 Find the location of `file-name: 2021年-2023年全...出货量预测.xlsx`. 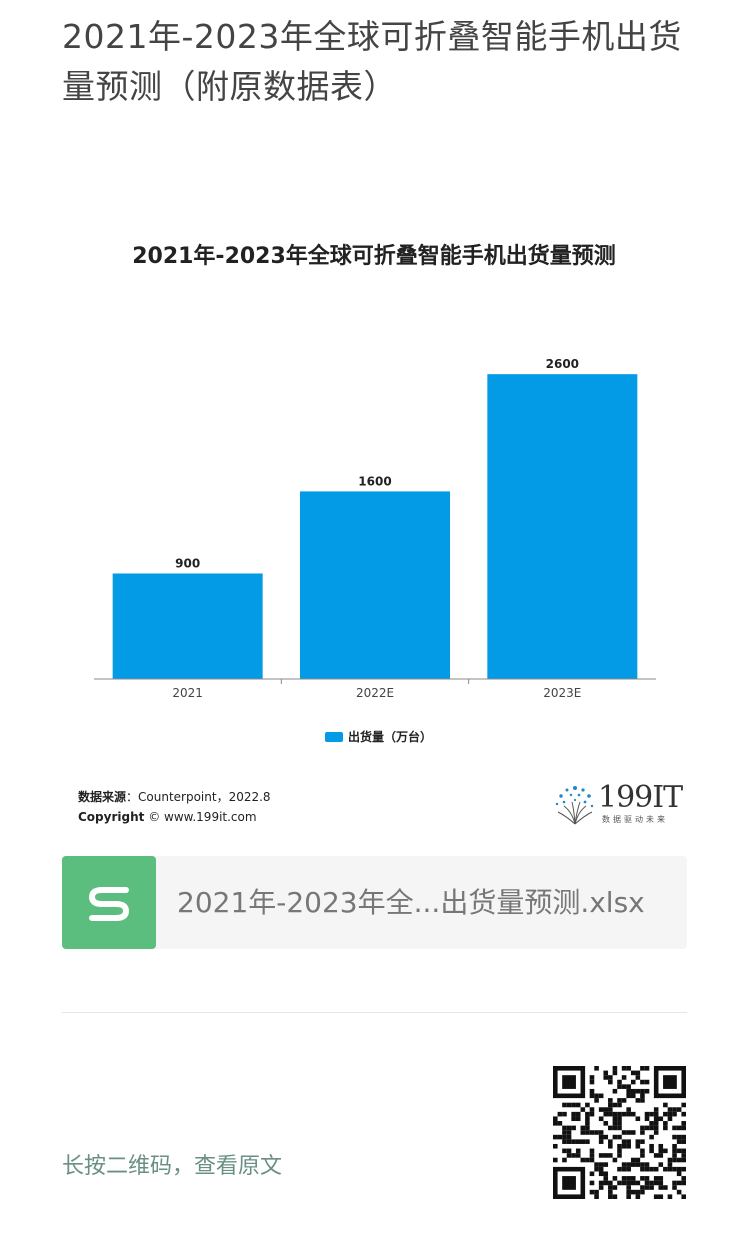

file-name: 2021年-2023年全...出货量预测.xlsx is located at coordinates (411, 902).